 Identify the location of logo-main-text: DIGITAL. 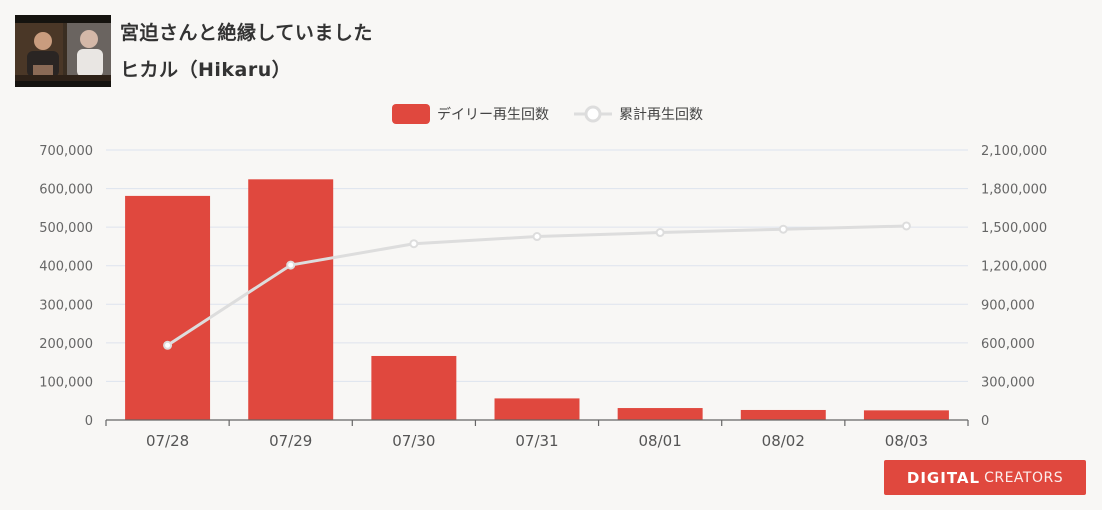
(943, 477).